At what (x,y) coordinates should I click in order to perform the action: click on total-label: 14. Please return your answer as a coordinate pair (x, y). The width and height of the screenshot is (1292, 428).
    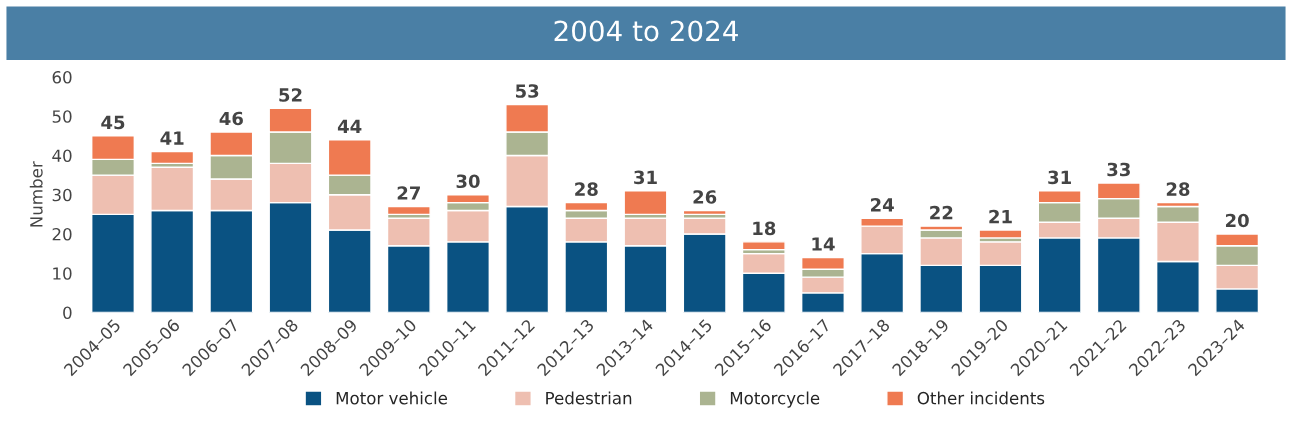
    Looking at the image, I should click on (823, 244).